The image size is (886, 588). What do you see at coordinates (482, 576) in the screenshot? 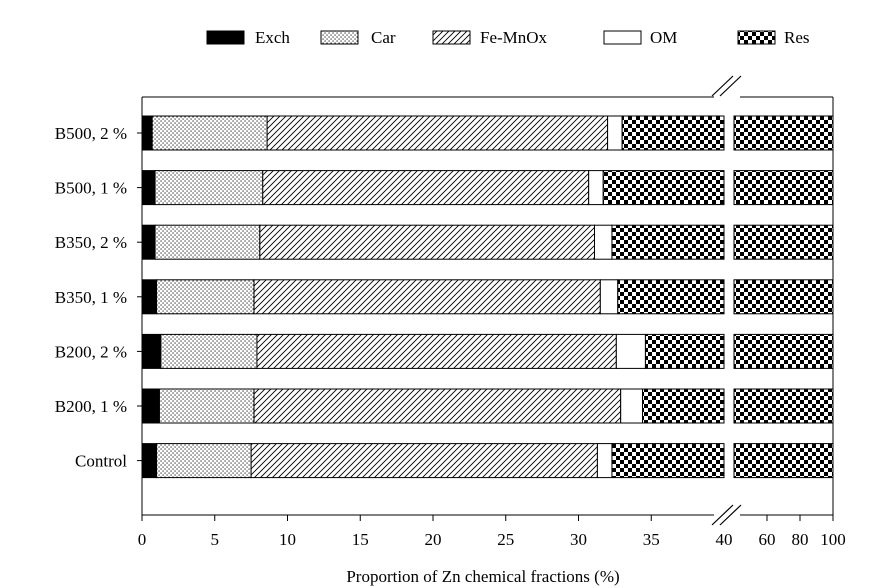
I see `x-axis-title: Proportion of Zn chemical fractions (%)` at bounding box center [482, 576].